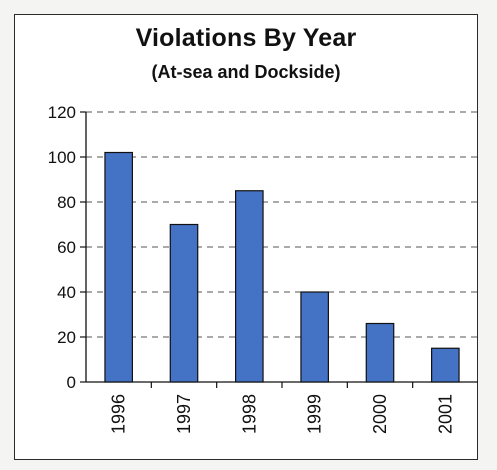 The image size is (497, 470). I want to click on chart-title: Violations By Year, so click(246, 38).